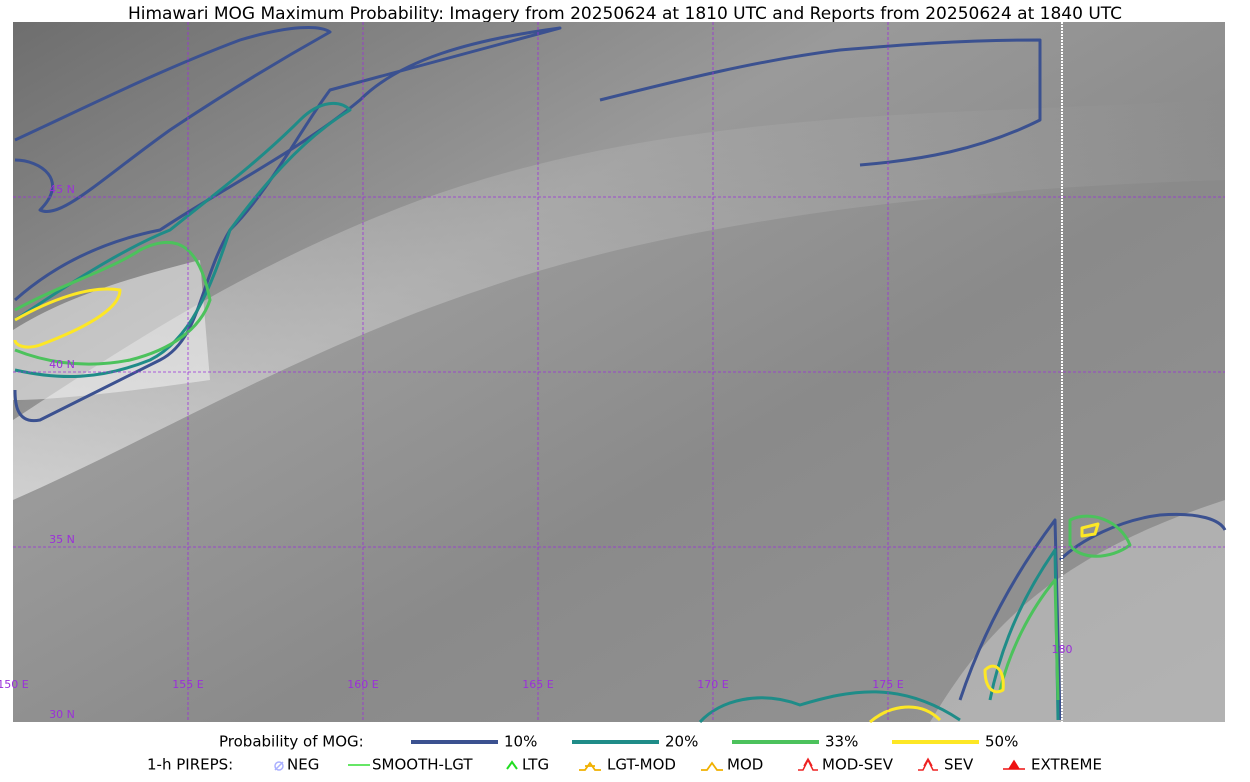 Image resolution: width=1250 pixels, height=782 pixels. Describe the element at coordinates (62, 539) in the screenshot. I see `lat-label: 35 N` at that location.